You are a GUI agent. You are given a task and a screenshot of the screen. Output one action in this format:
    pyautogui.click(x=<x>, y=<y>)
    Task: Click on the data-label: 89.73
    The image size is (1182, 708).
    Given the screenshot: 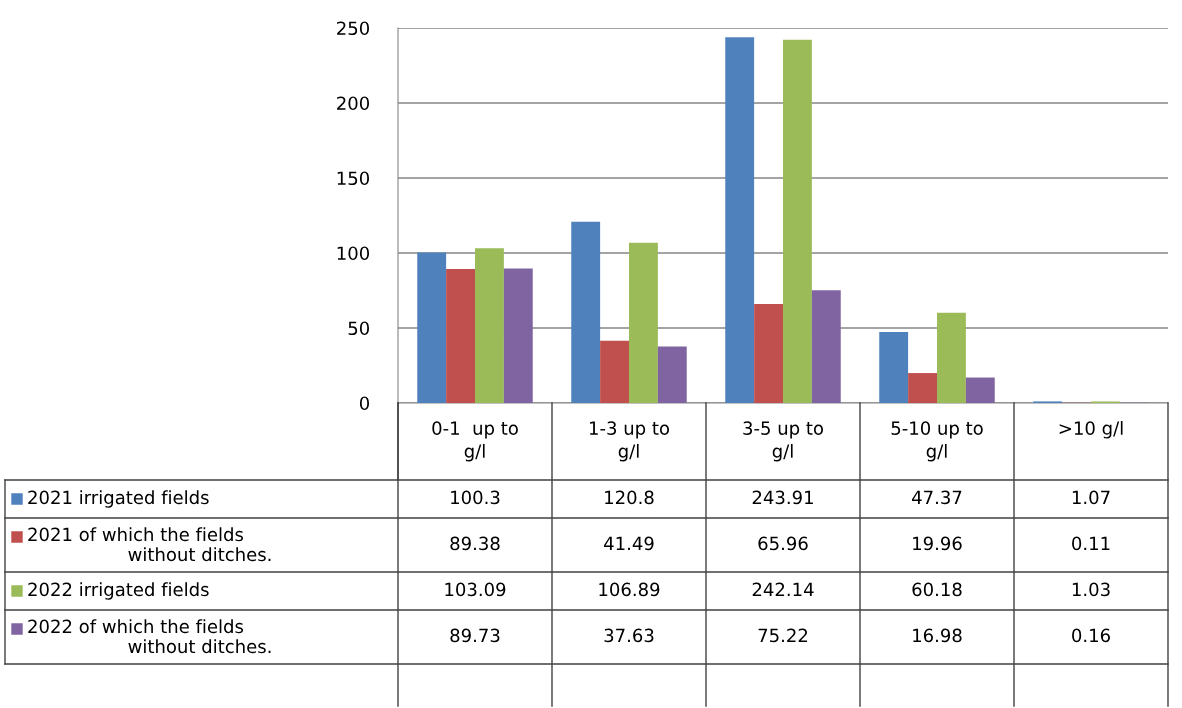 What is the action you would take?
    pyautogui.click(x=475, y=635)
    